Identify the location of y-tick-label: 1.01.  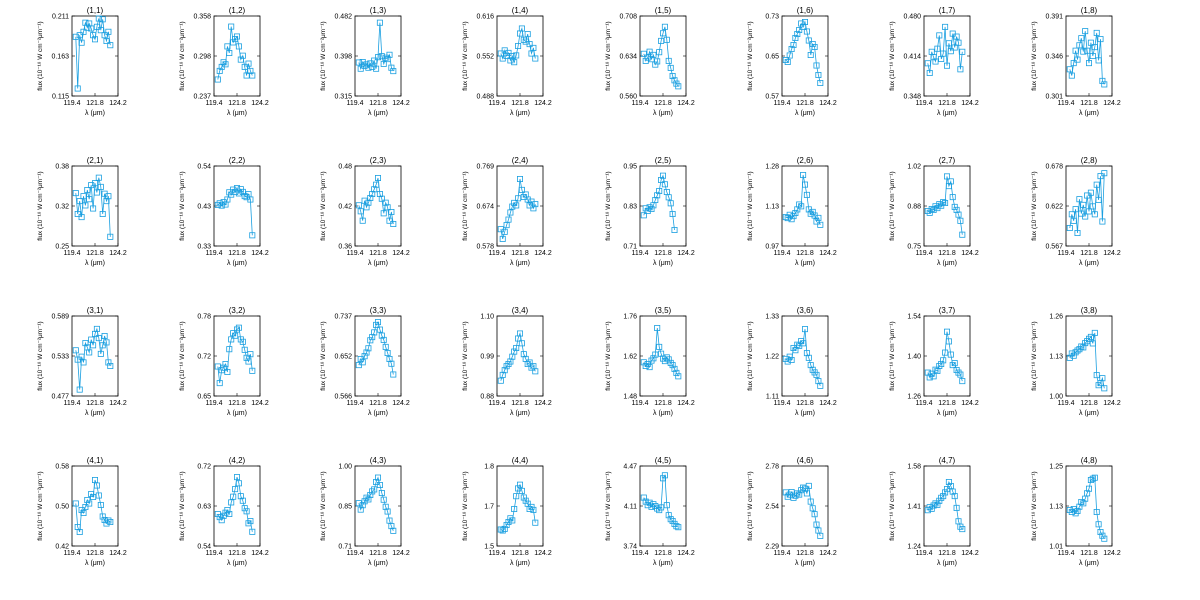
(1056, 547).